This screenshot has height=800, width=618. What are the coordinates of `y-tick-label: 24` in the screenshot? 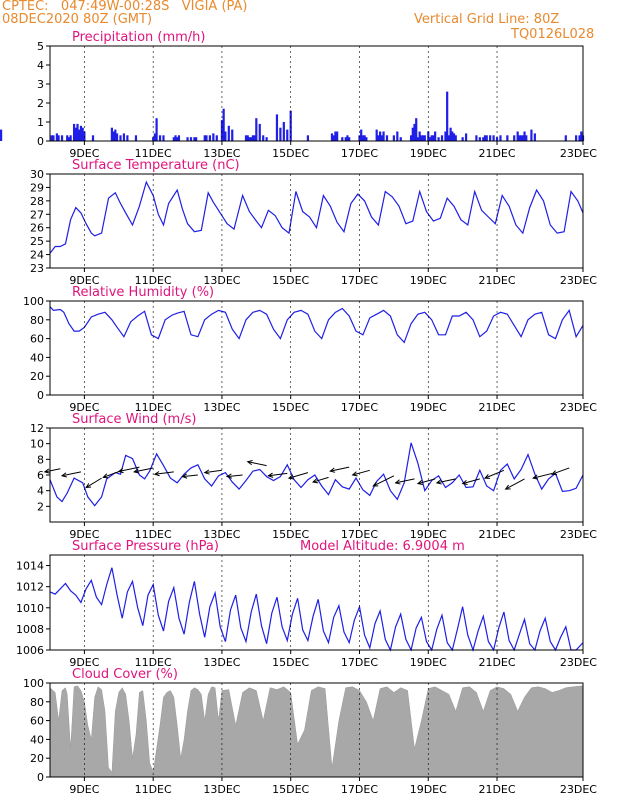 It's located at (37, 255).